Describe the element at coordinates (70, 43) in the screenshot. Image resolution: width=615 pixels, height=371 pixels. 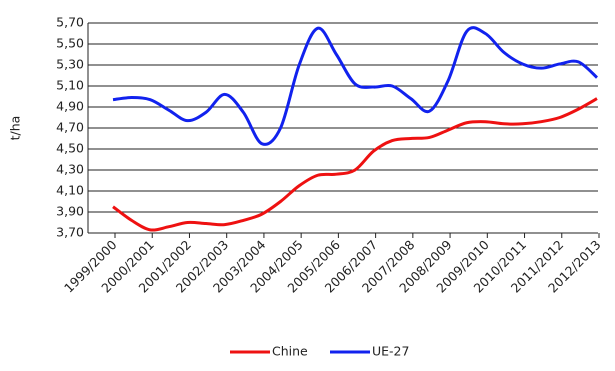
I see `y-tick-label: 5,50` at that location.